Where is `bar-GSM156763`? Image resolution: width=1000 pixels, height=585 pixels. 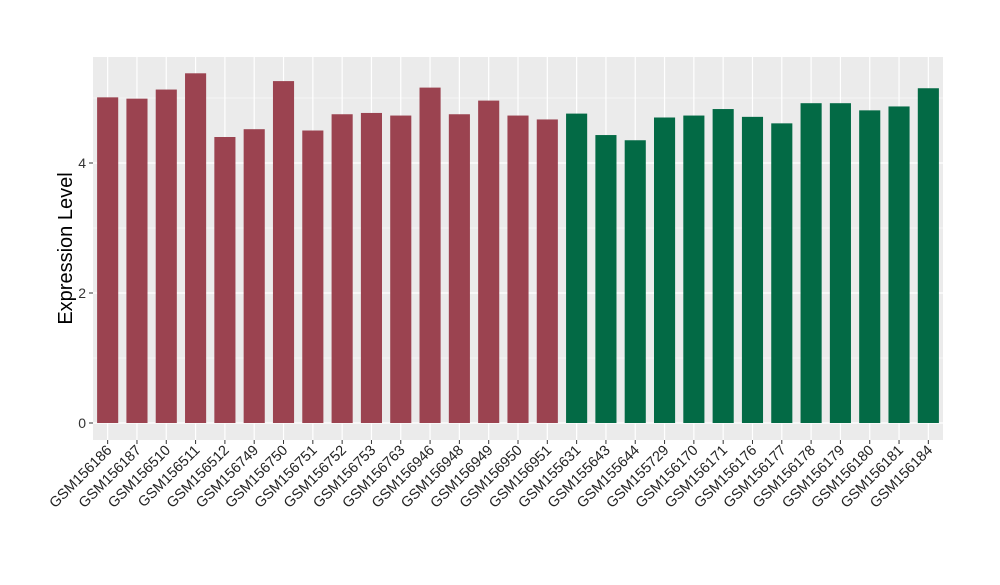
bar-GSM156763 is located at coordinates (401, 269).